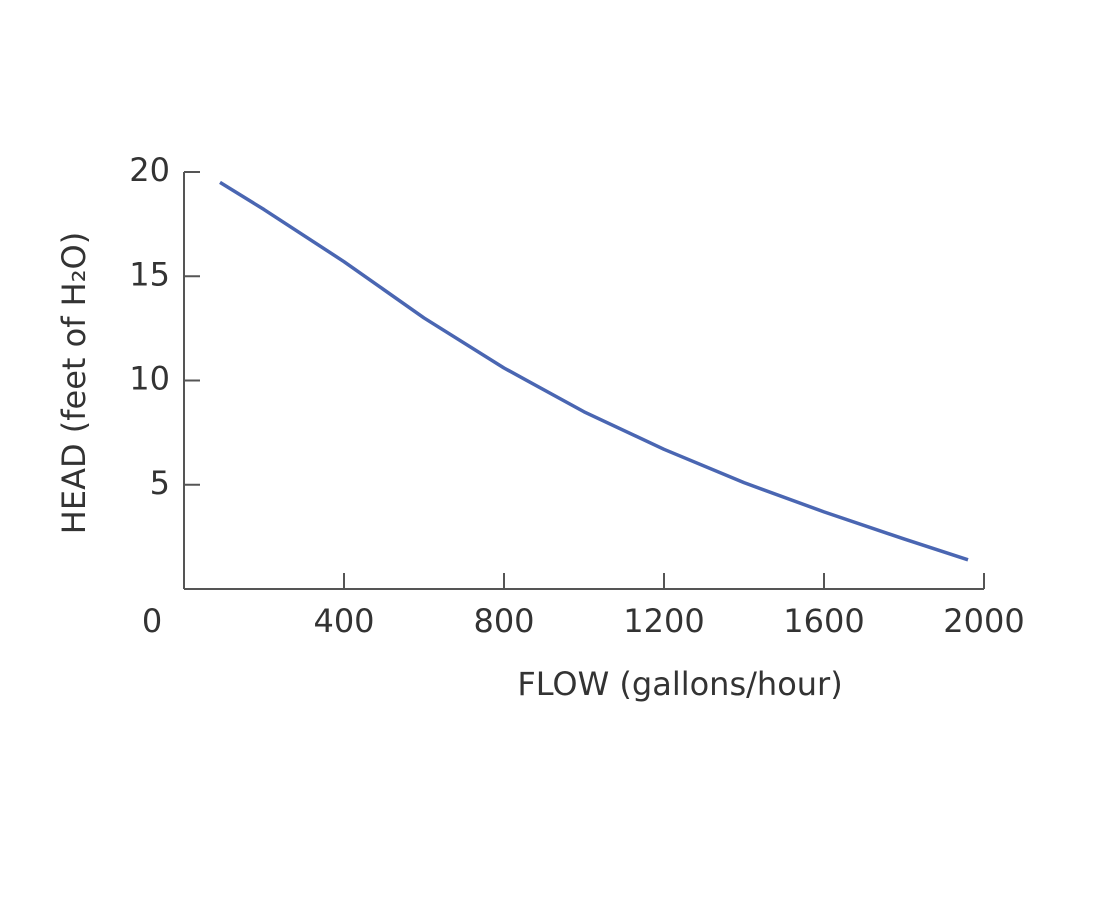  What do you see at coordinates (149, 379) in the screenshot?
I see `y-tick-label: 10` at bounding box center [149, 379].